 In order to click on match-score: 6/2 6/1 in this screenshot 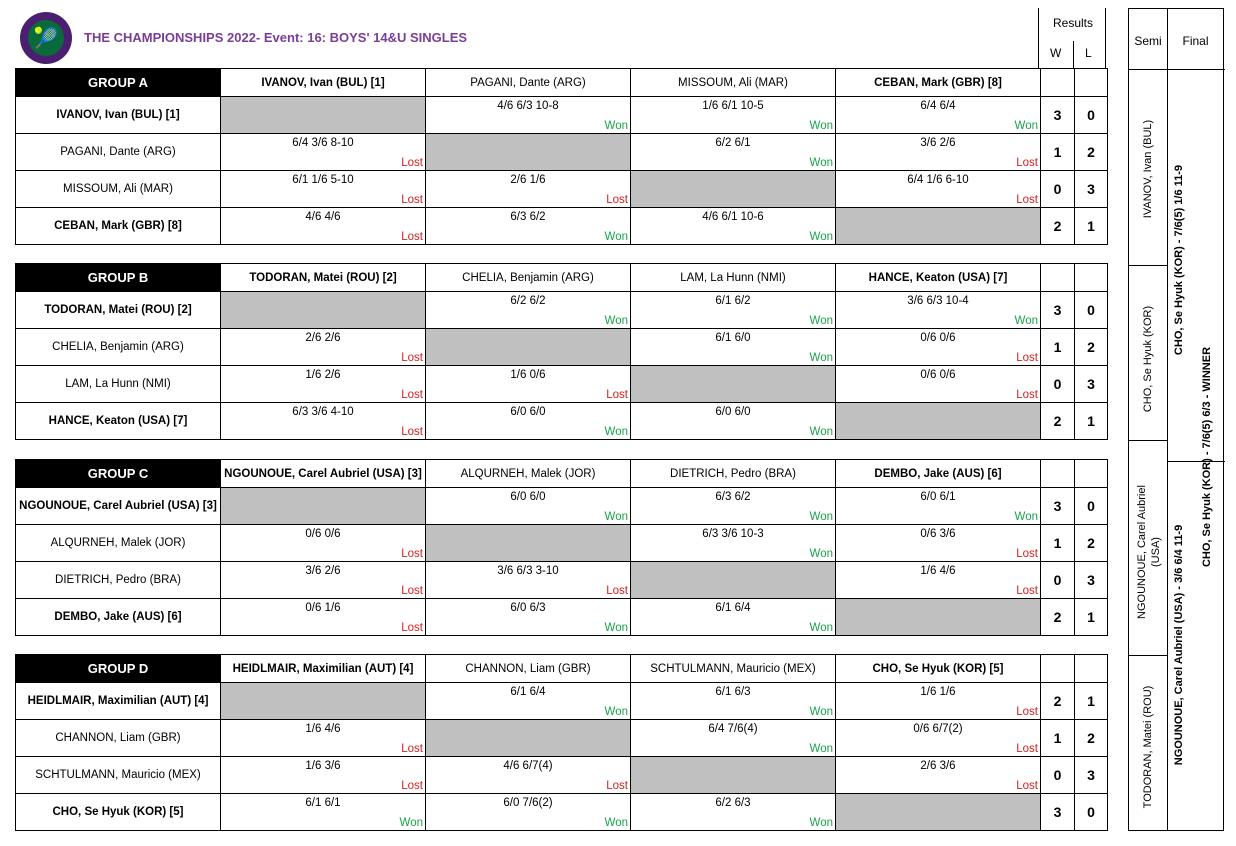, I will do `click(733, 143)`.